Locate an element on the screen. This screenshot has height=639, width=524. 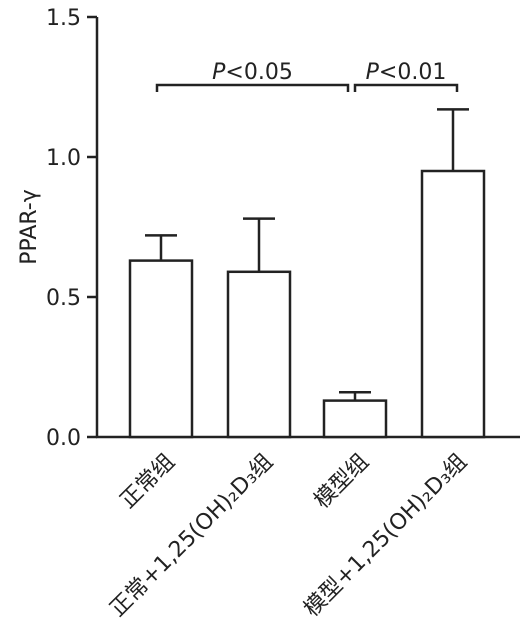
y-tick-label: 0.0 is located at coordinates (63, 438).